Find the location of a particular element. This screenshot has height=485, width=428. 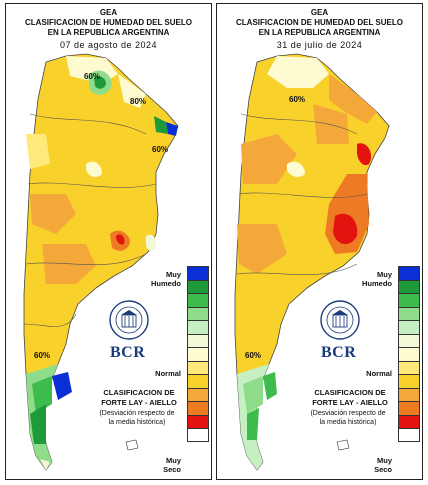

map-date: 07 de agosto de 2024 is located at coordinates (108, 45).